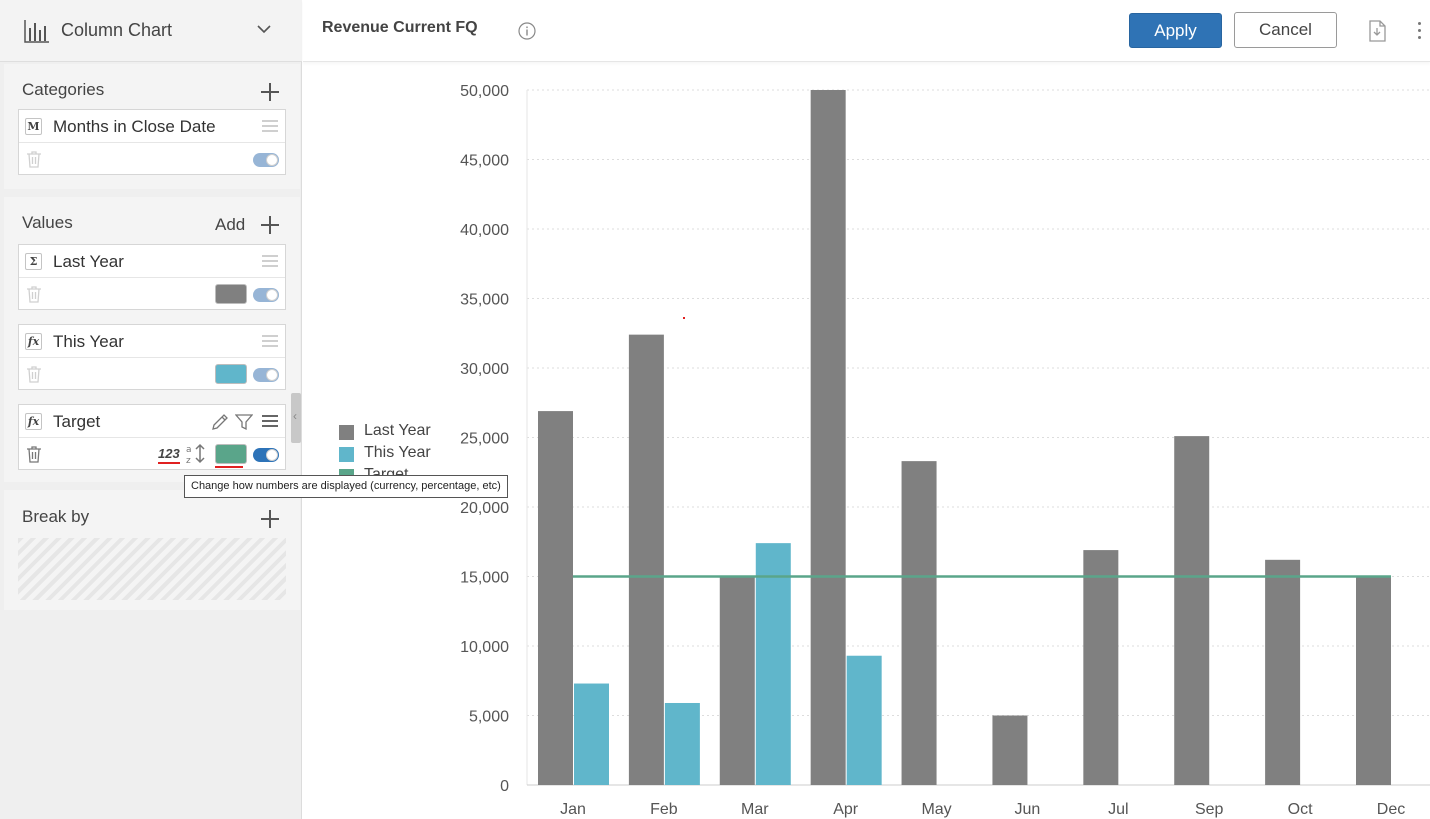 The height and width of the screenshot is (819, 1430). Describe the element at coordinates (504, 786) in the screenshot. I see `y-tick-label: 0` at that location.